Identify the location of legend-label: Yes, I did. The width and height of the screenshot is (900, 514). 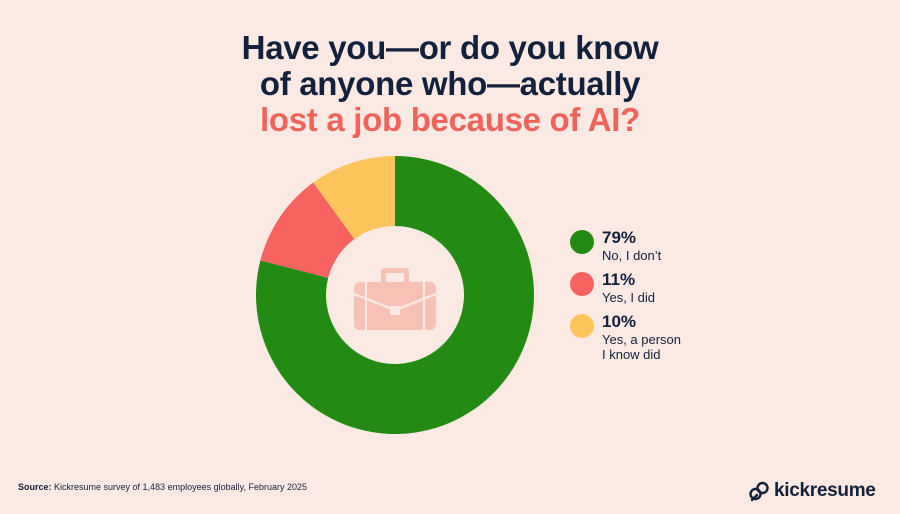
(629, 297).